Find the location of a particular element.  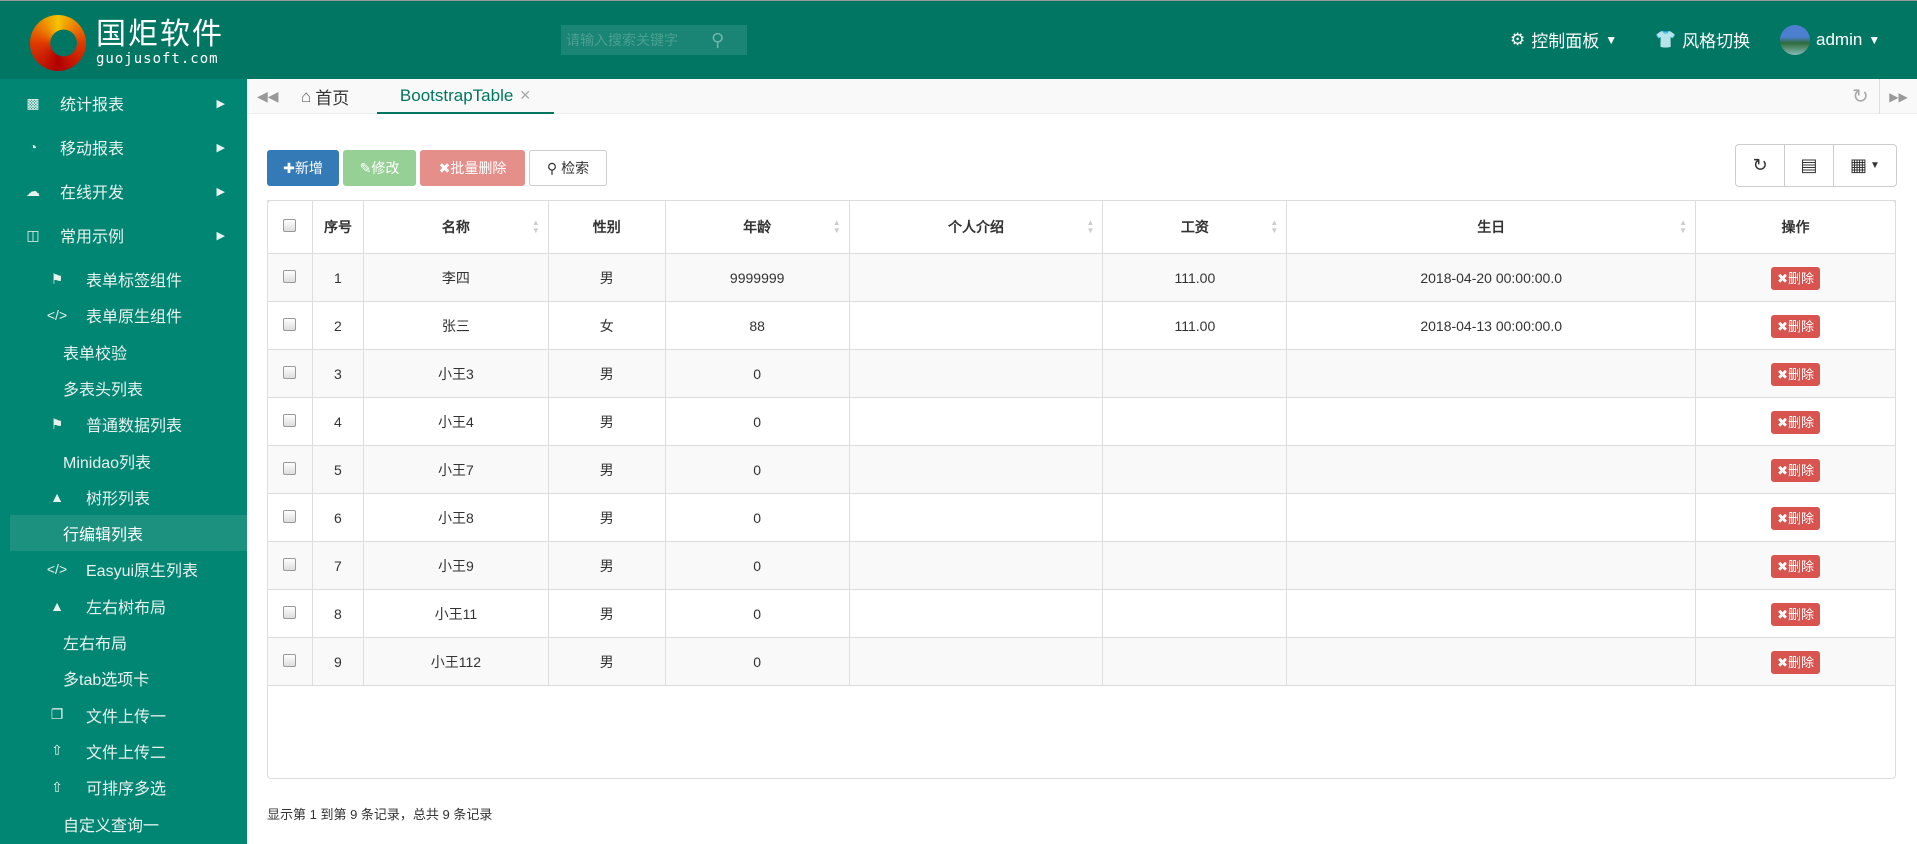

column-header-label: 年龄 is located at coordinates (757, 227).